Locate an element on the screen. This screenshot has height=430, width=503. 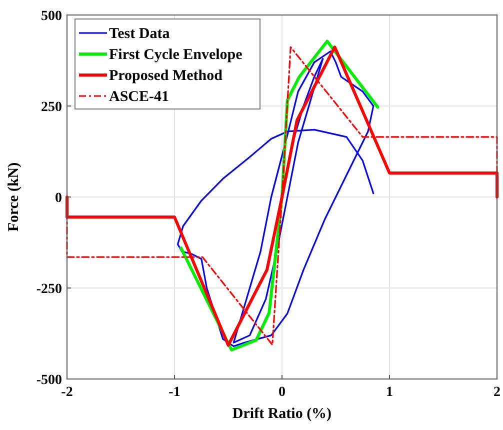
y-tick-label: 250 is located at coordinates (51, 107).